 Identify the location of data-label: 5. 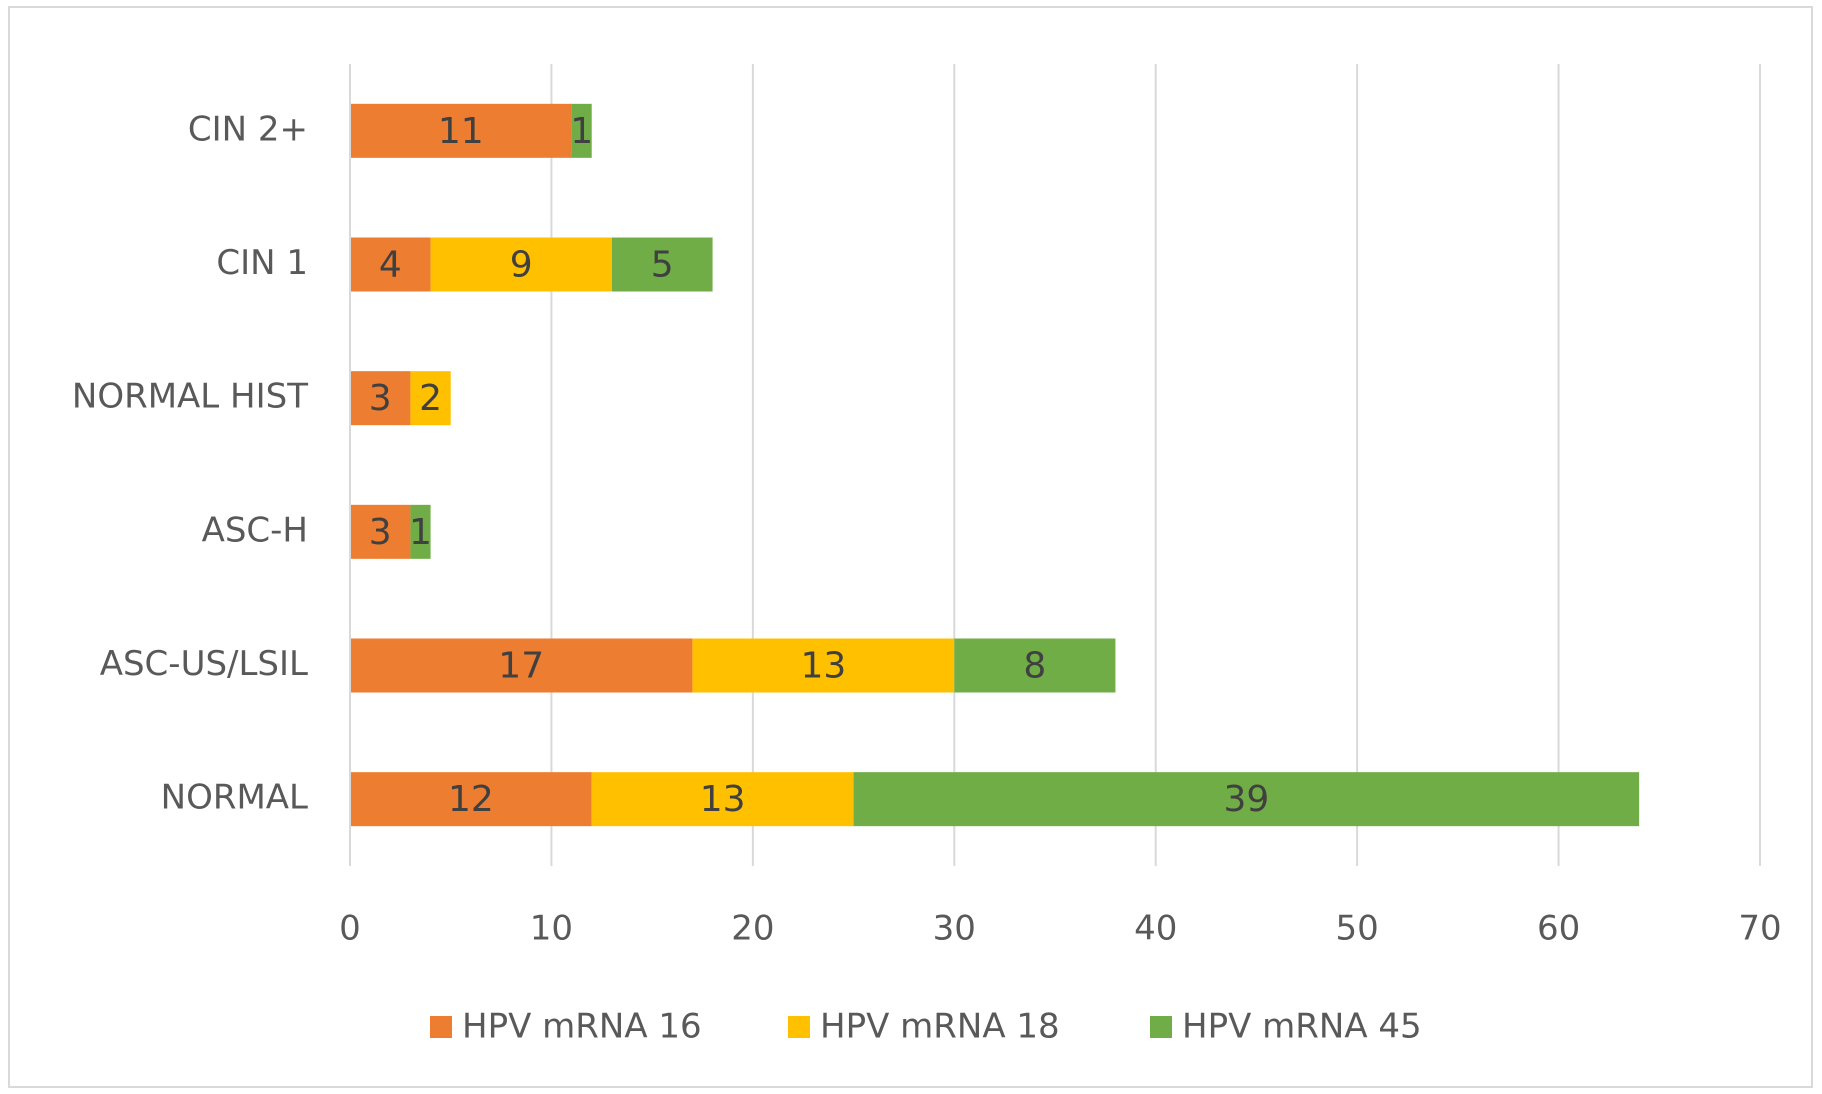
(662, 265).